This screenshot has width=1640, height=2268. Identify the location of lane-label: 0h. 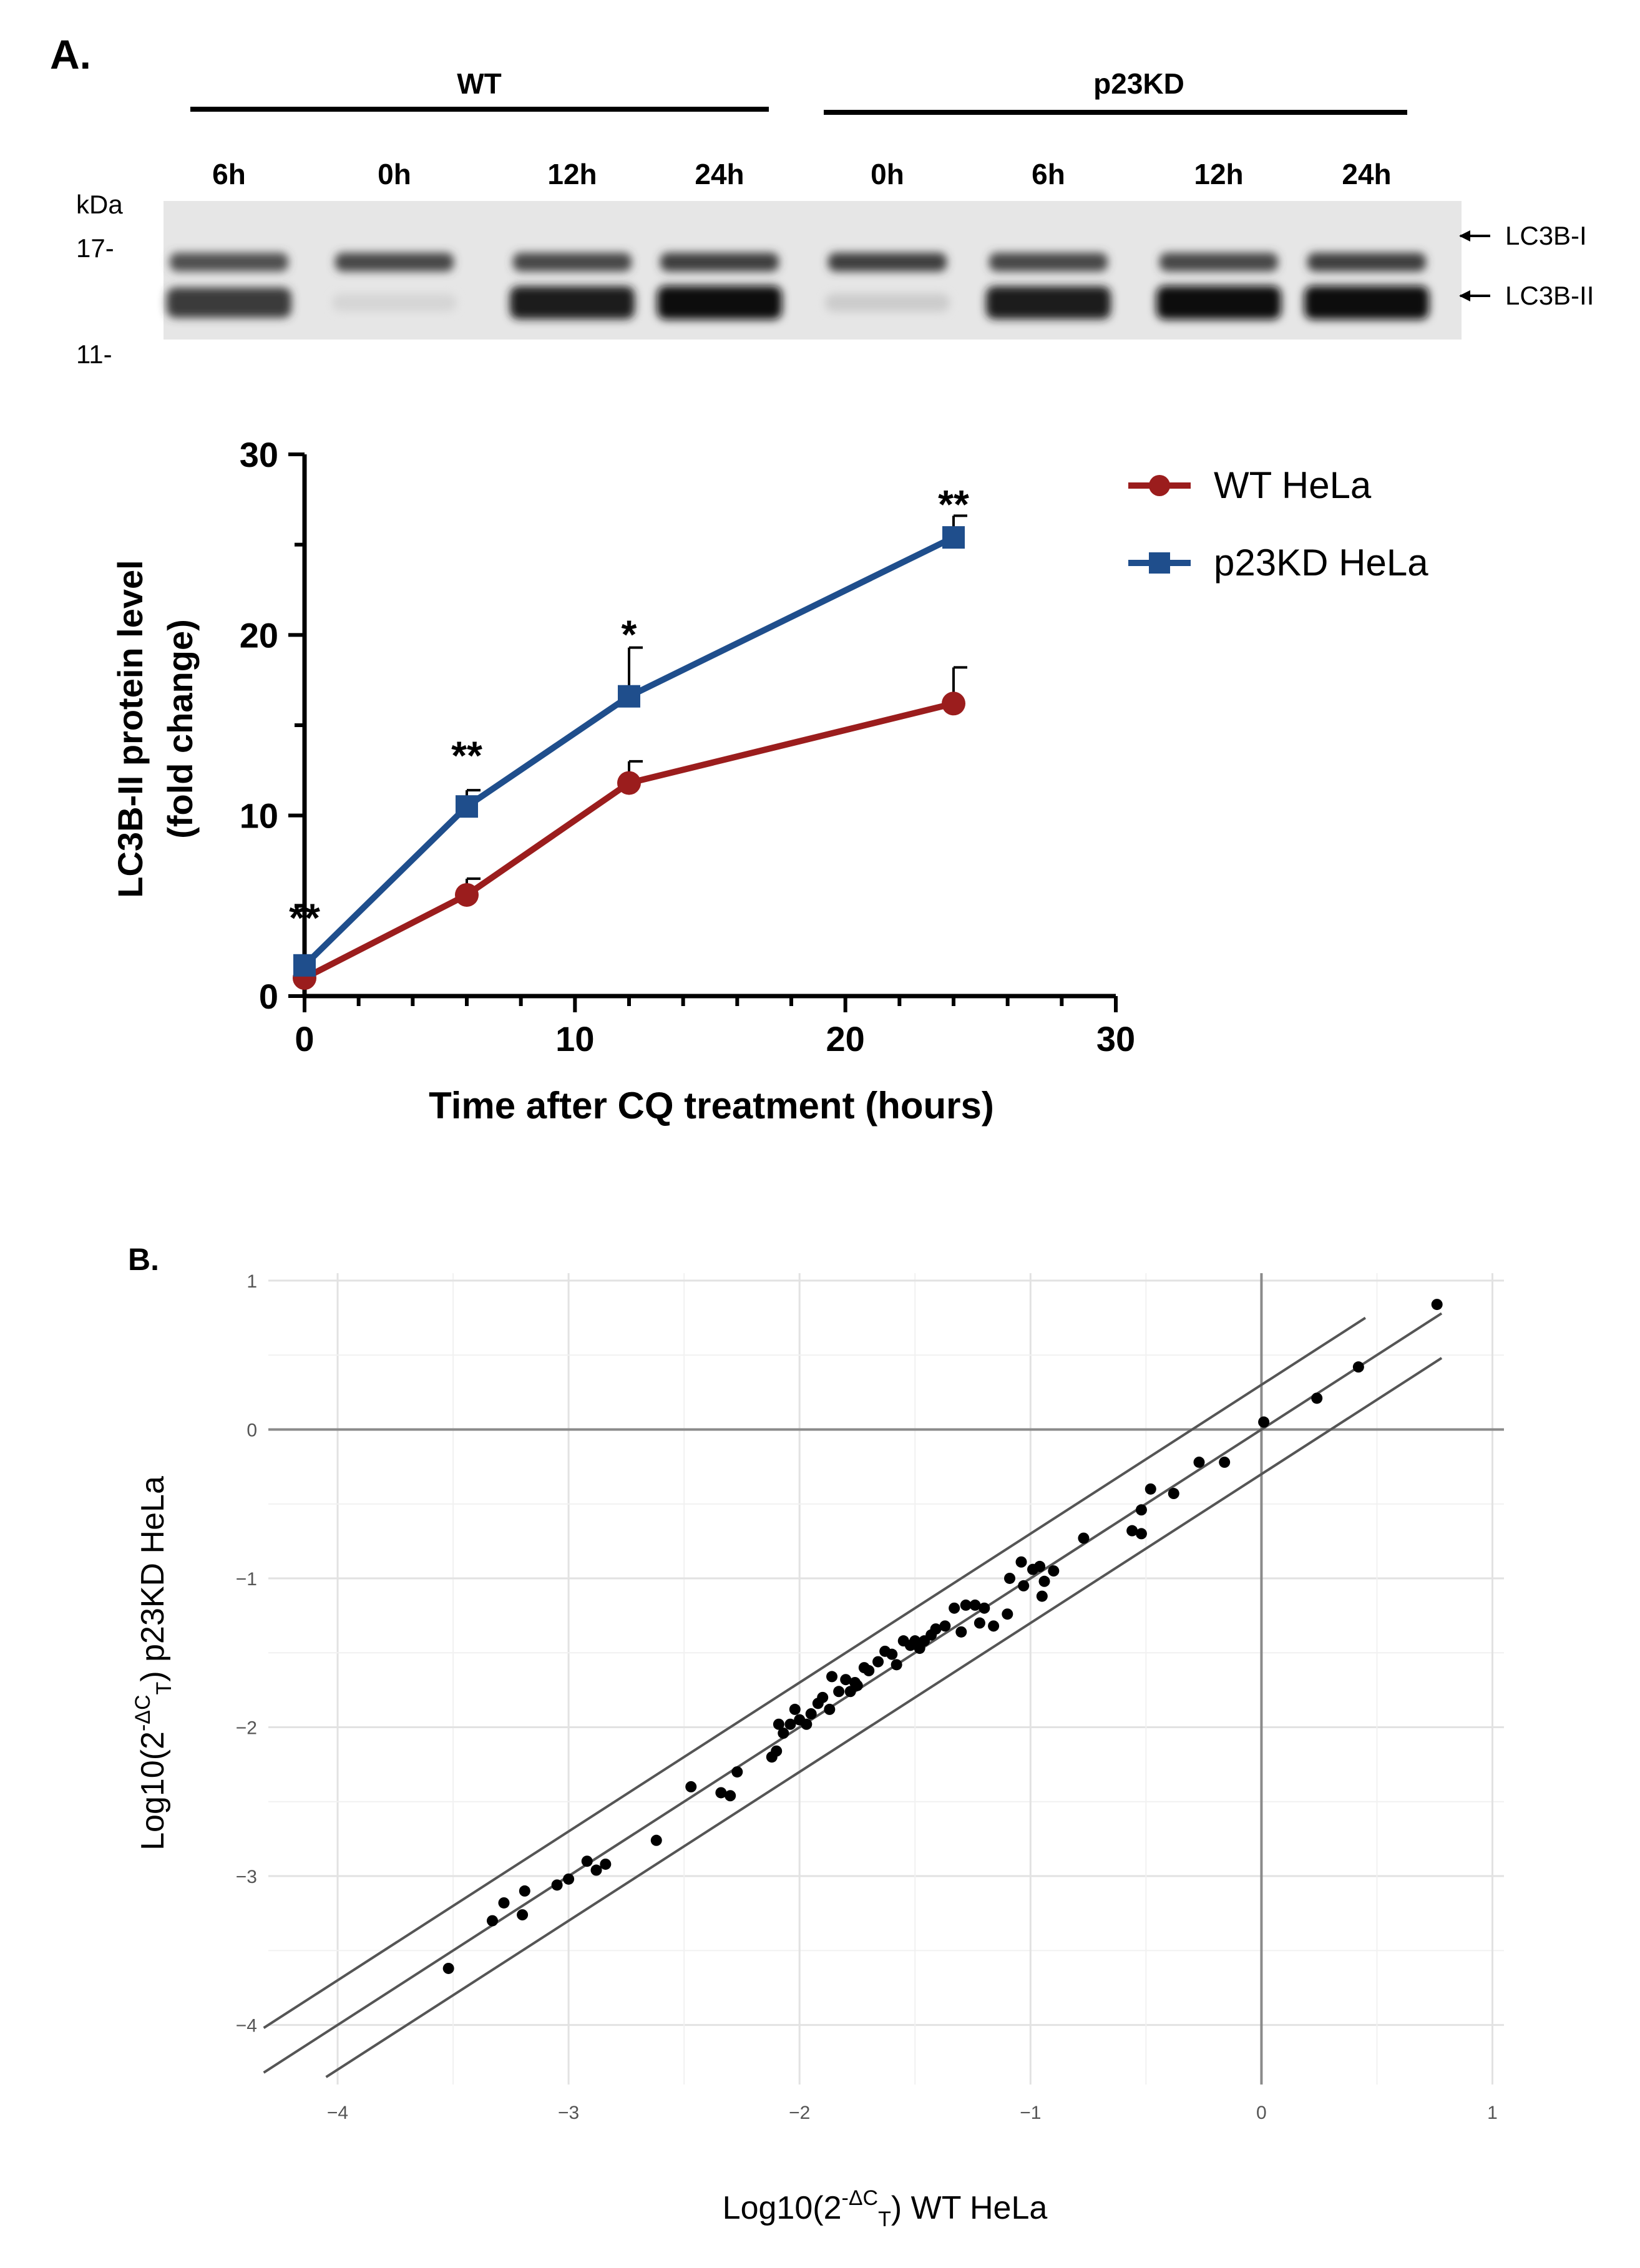
(394, 174).